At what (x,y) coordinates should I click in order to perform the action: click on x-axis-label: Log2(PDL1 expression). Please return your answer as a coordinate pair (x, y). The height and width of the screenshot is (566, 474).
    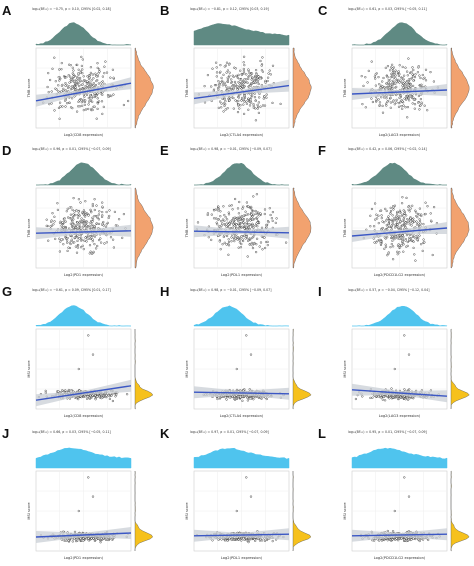
    Looking at the image, I should click on (242, 275).